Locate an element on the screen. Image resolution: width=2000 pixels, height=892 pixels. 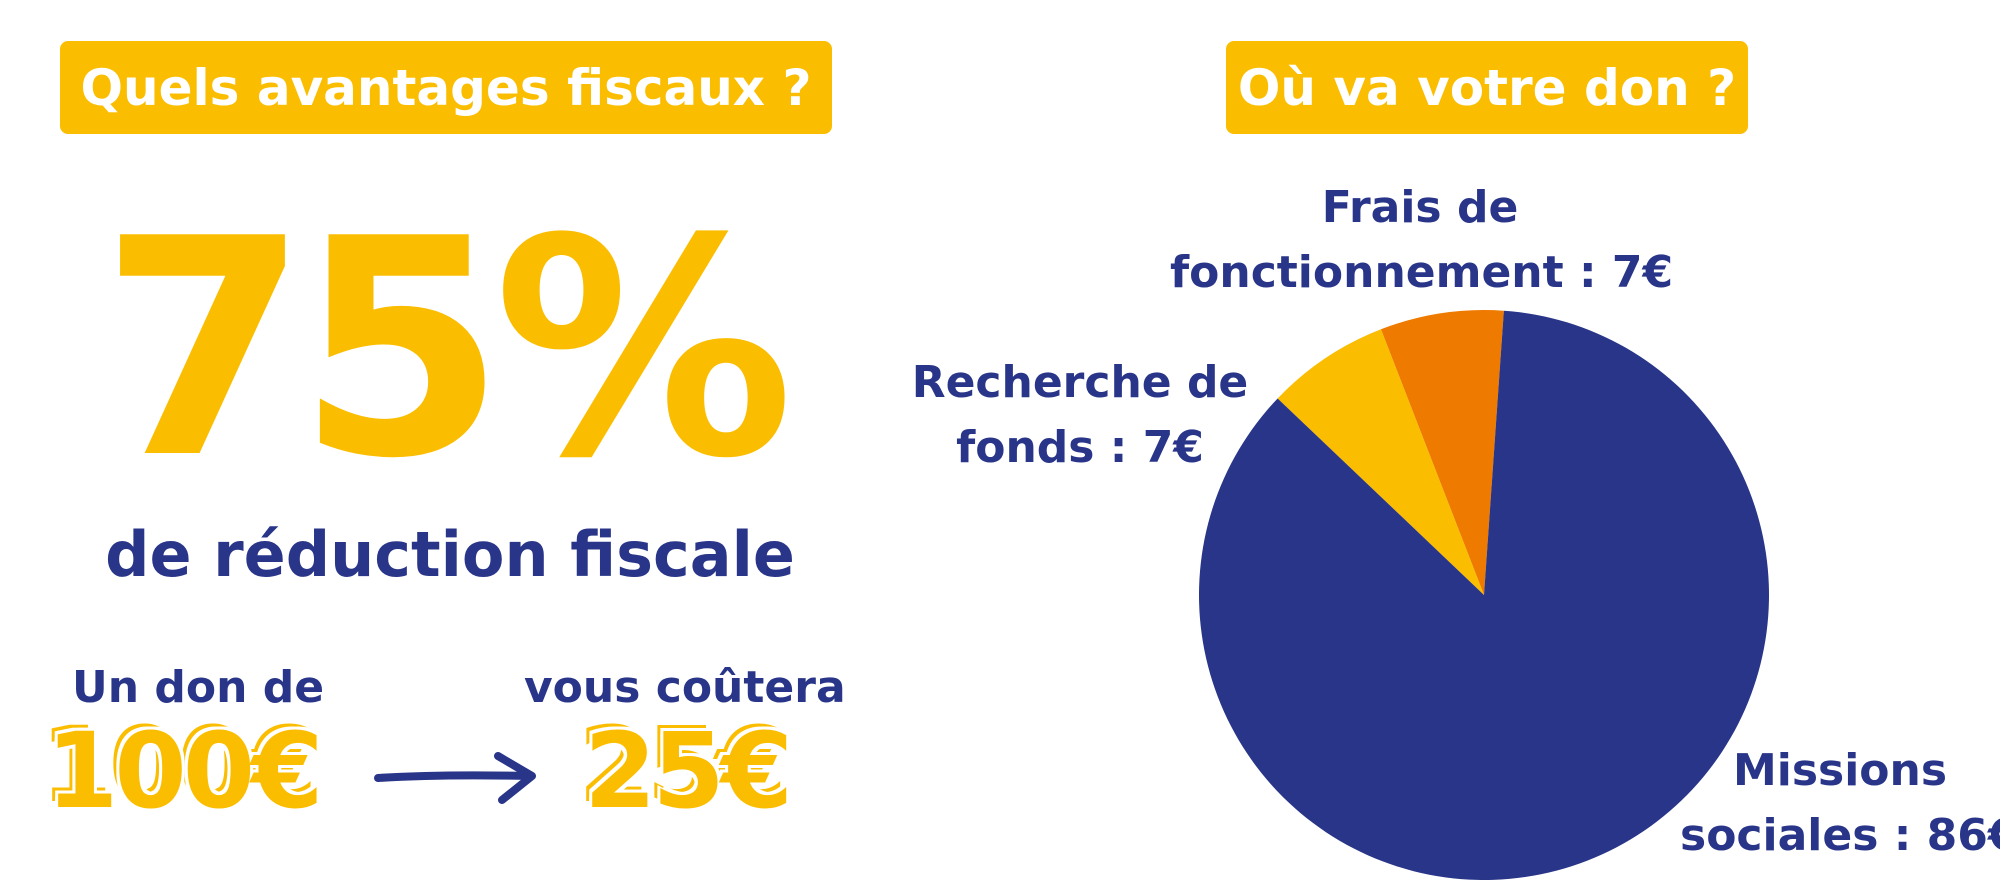
don-amount: 100€ is located at coordinates (184, 771).